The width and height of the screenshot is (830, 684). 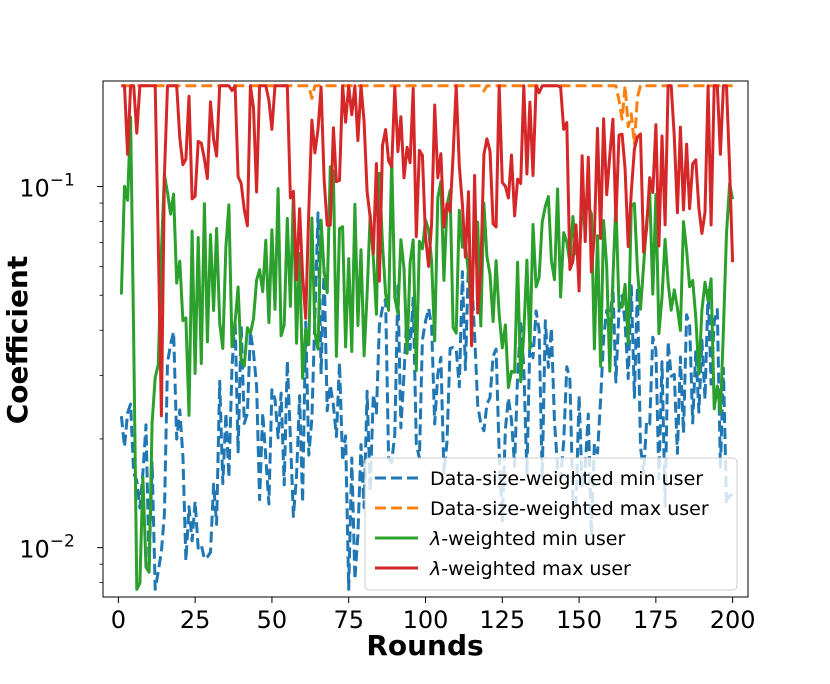 I want to click on x-tick-label: 150, so click(x=579, y=620).